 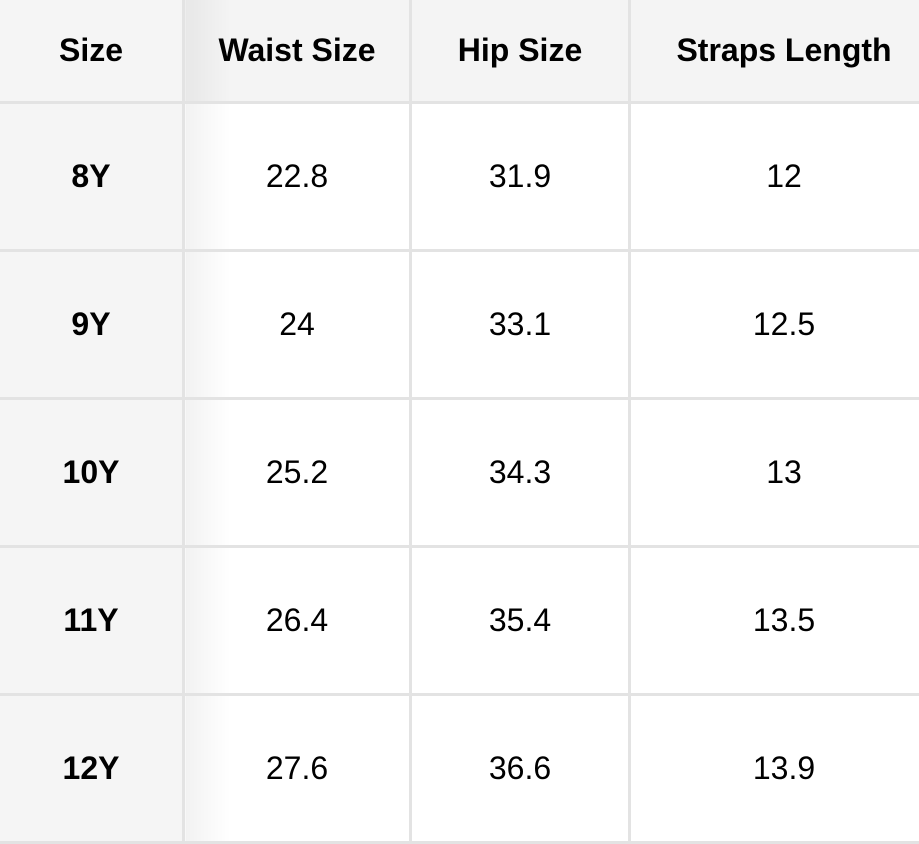 I want to click on cell-size: 9Y, so click(x=92, y=325).